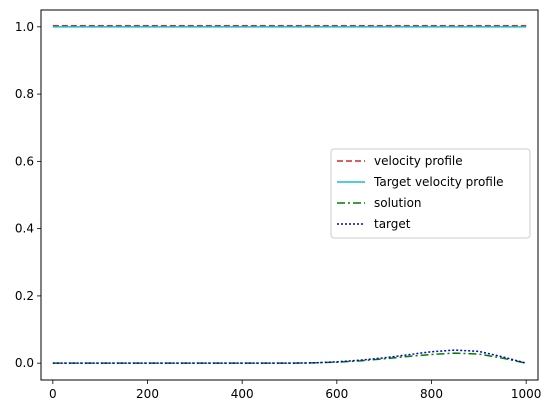 This screenshot has height=417, width=547. Describe the element at coordinates (24, 27) in the screenshot. I see `y-tick-label: 1.0` at that location.